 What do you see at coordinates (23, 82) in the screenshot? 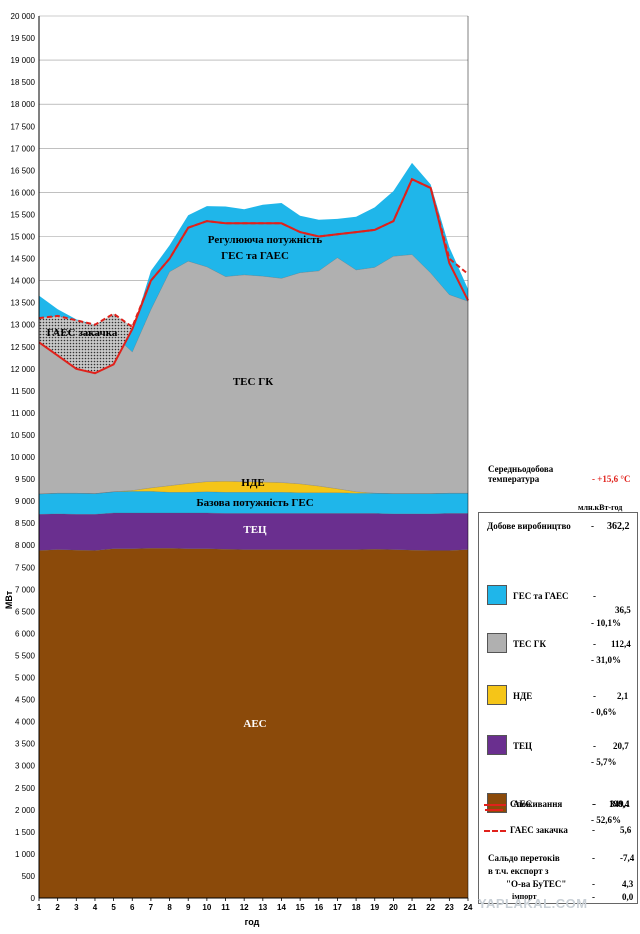
I see `y-tick-label: 18 500` at bounding box center [23, 82].